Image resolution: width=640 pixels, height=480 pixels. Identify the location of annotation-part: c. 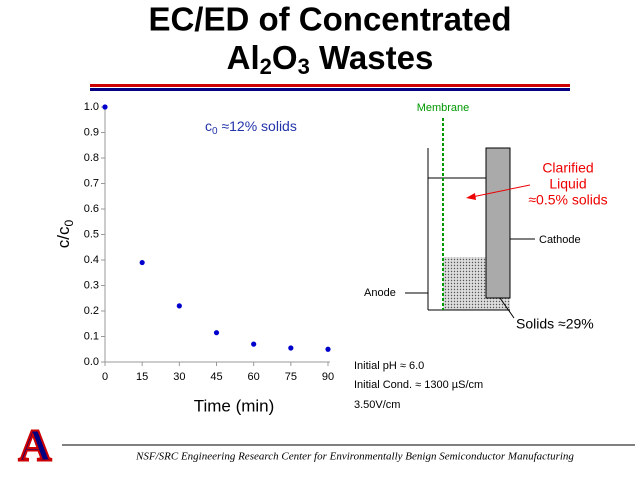
(208, 126).